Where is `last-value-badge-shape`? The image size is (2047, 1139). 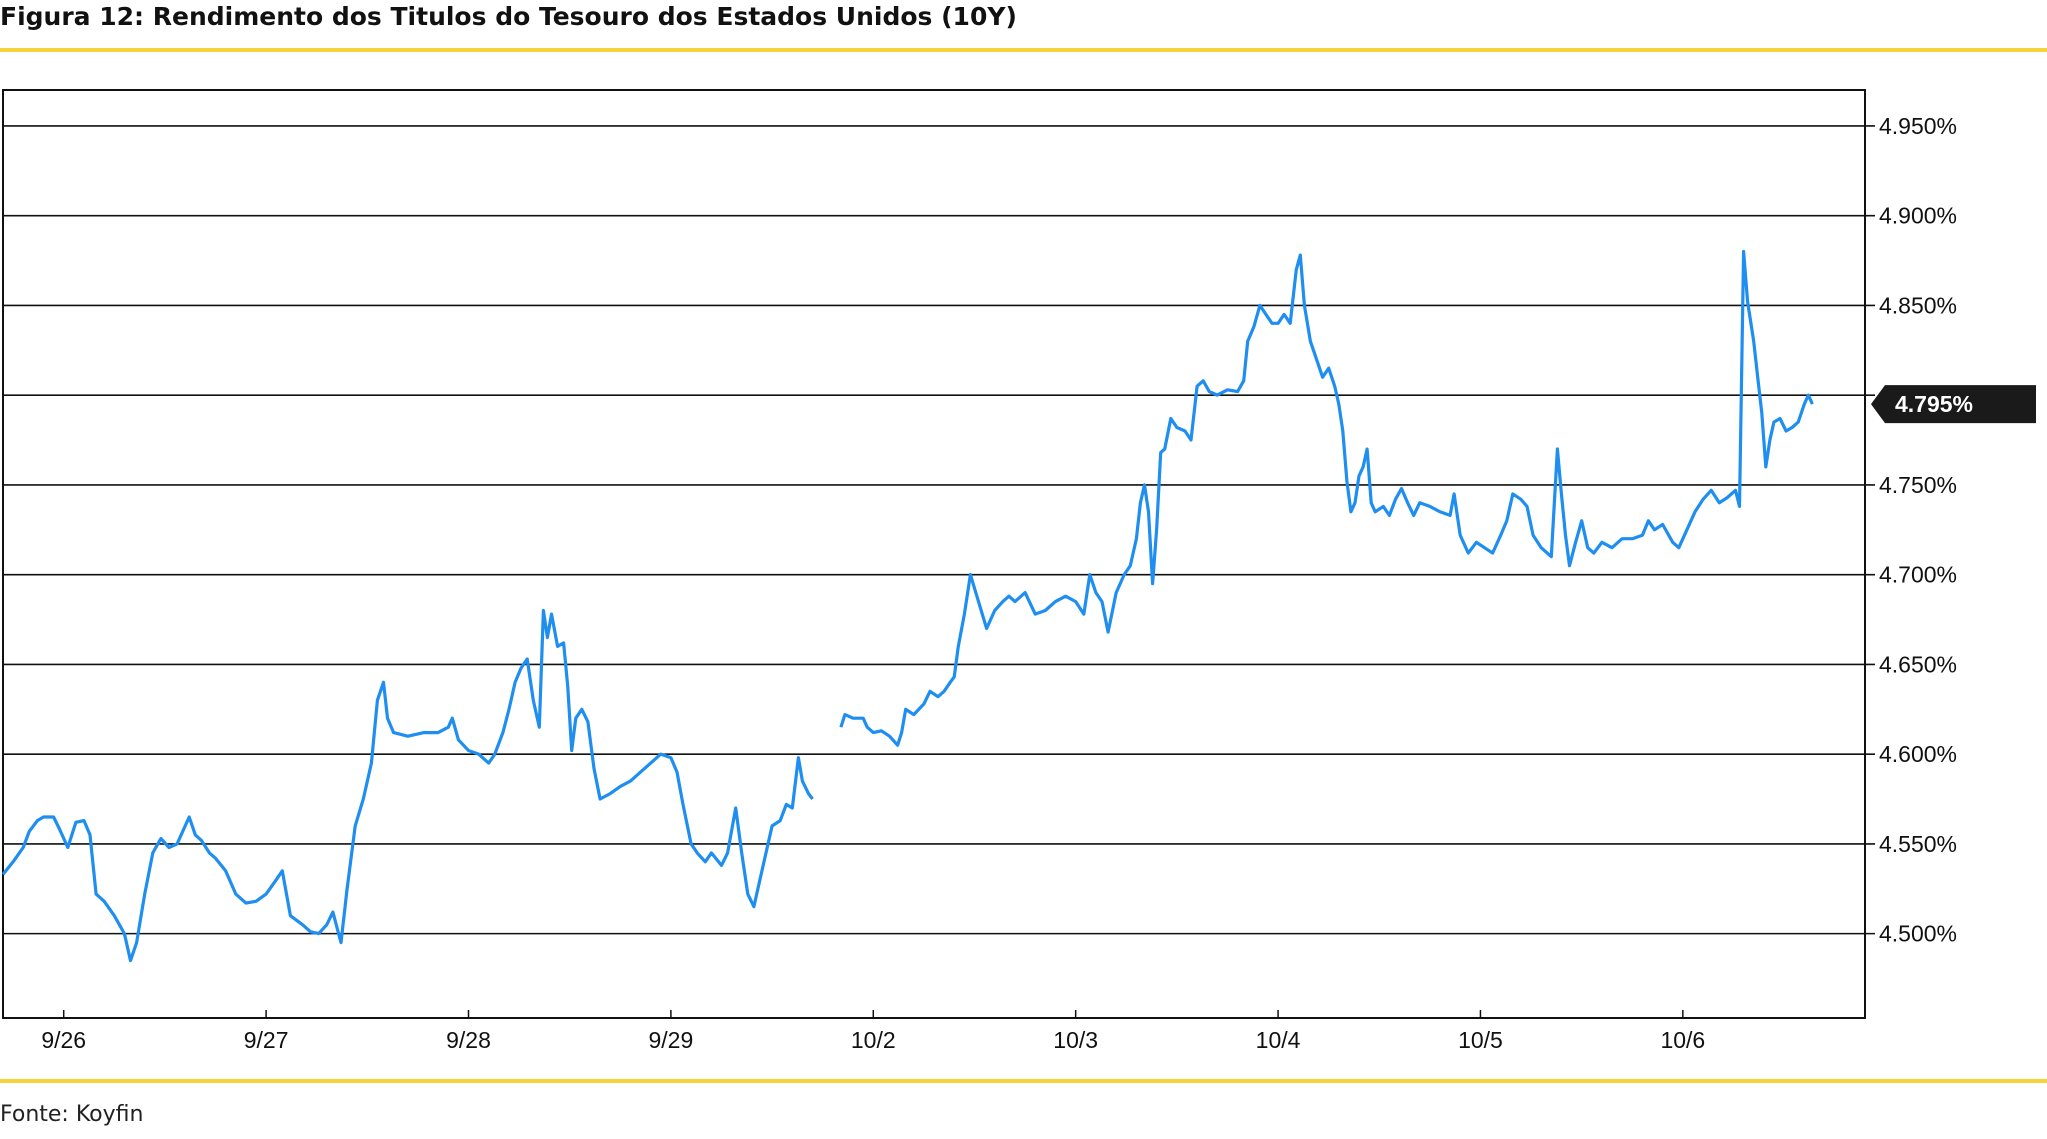 last-value-badge-shape is located at coordinates (1953, 404).